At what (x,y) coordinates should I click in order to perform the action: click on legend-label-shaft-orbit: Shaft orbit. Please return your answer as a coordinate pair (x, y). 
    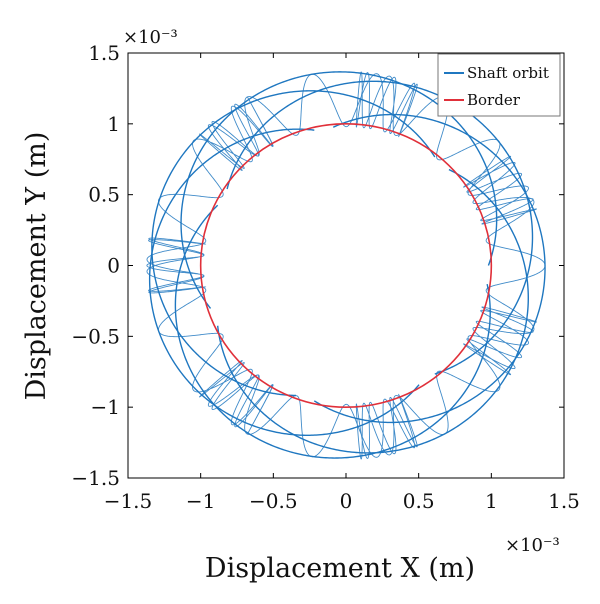
    Looking at the image, I should click on (508, 73).